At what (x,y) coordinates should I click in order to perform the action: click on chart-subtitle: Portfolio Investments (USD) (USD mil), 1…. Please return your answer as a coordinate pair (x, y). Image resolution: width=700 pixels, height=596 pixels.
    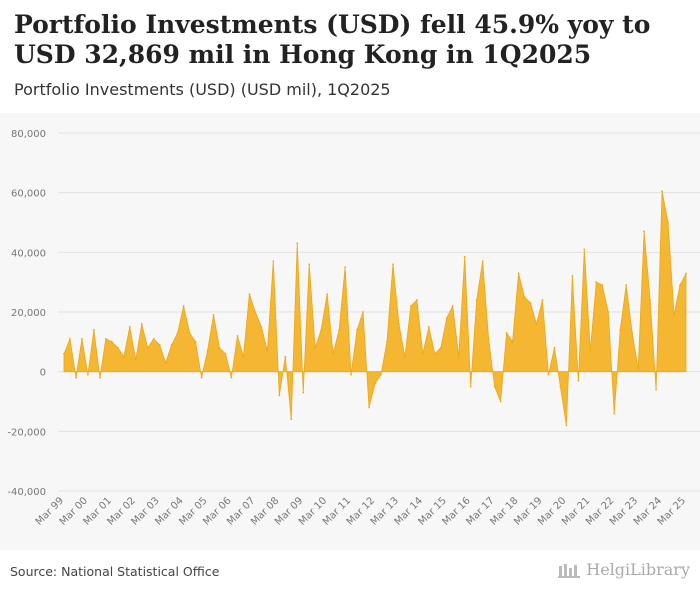
    Looking at the image, I should click on (202, 89).